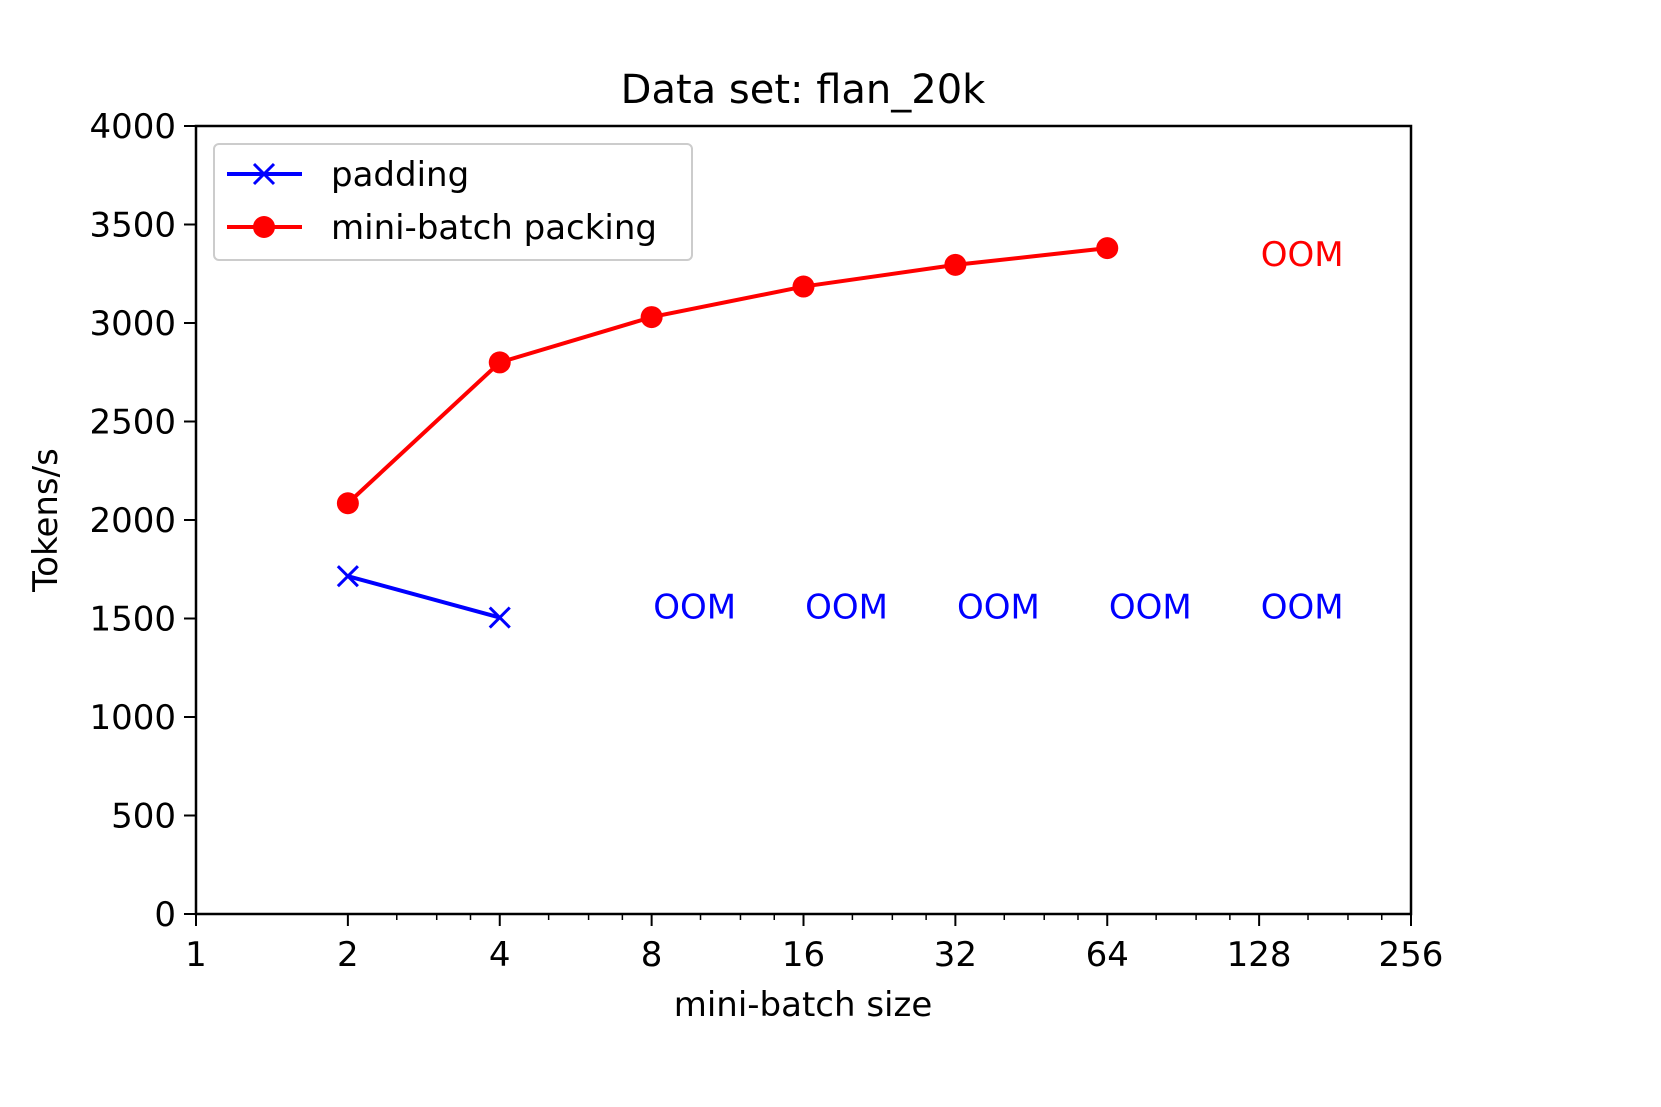 The width and height of the screenshot is (1661, 1107). I want to click on legend-label-mini-batch-packing: mini-batch packing, so click(494, 228).